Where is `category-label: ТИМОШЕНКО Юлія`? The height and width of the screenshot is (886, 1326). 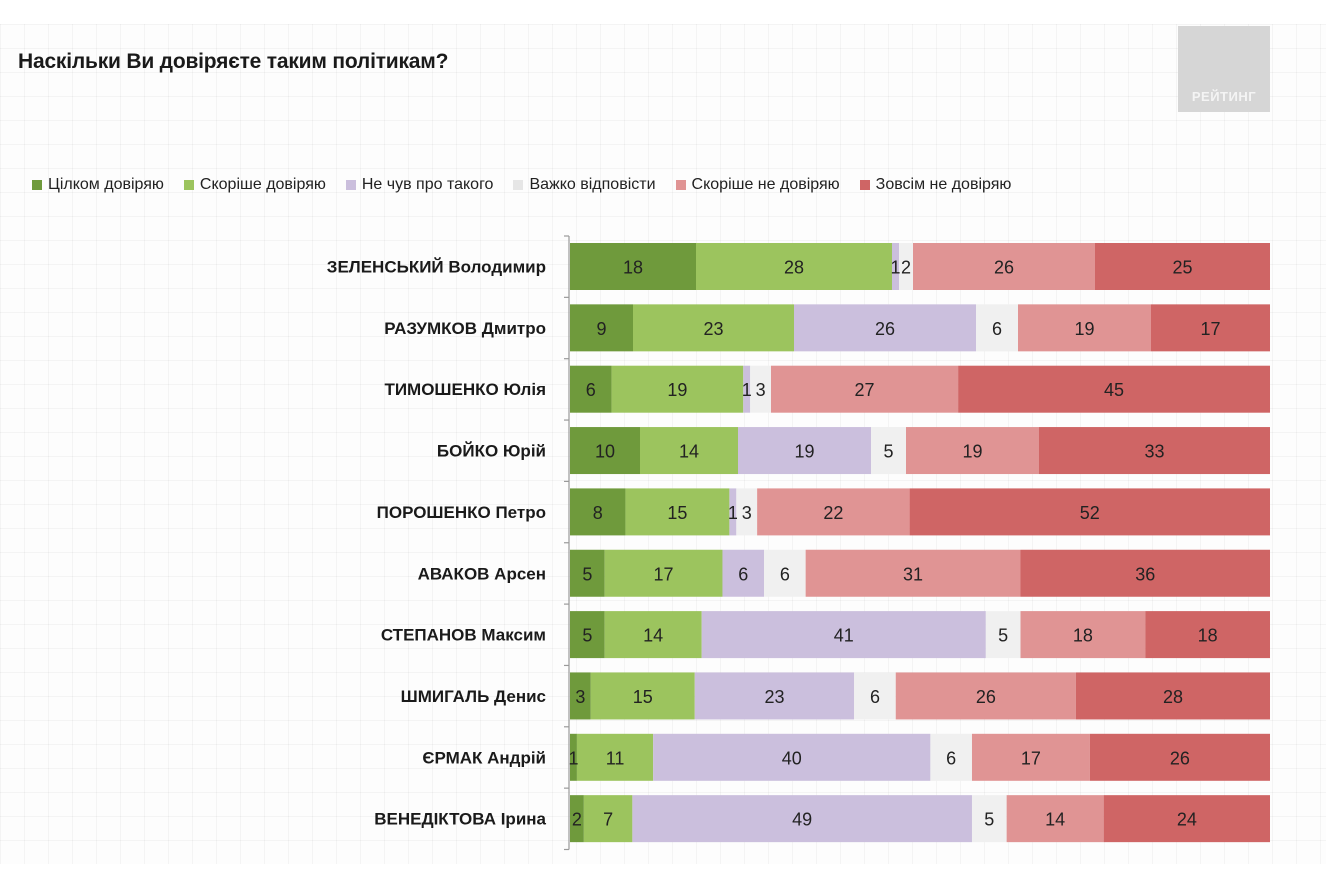 category-label: ТИМОШЕНКО Юлія is located at coordinates (465, 389).